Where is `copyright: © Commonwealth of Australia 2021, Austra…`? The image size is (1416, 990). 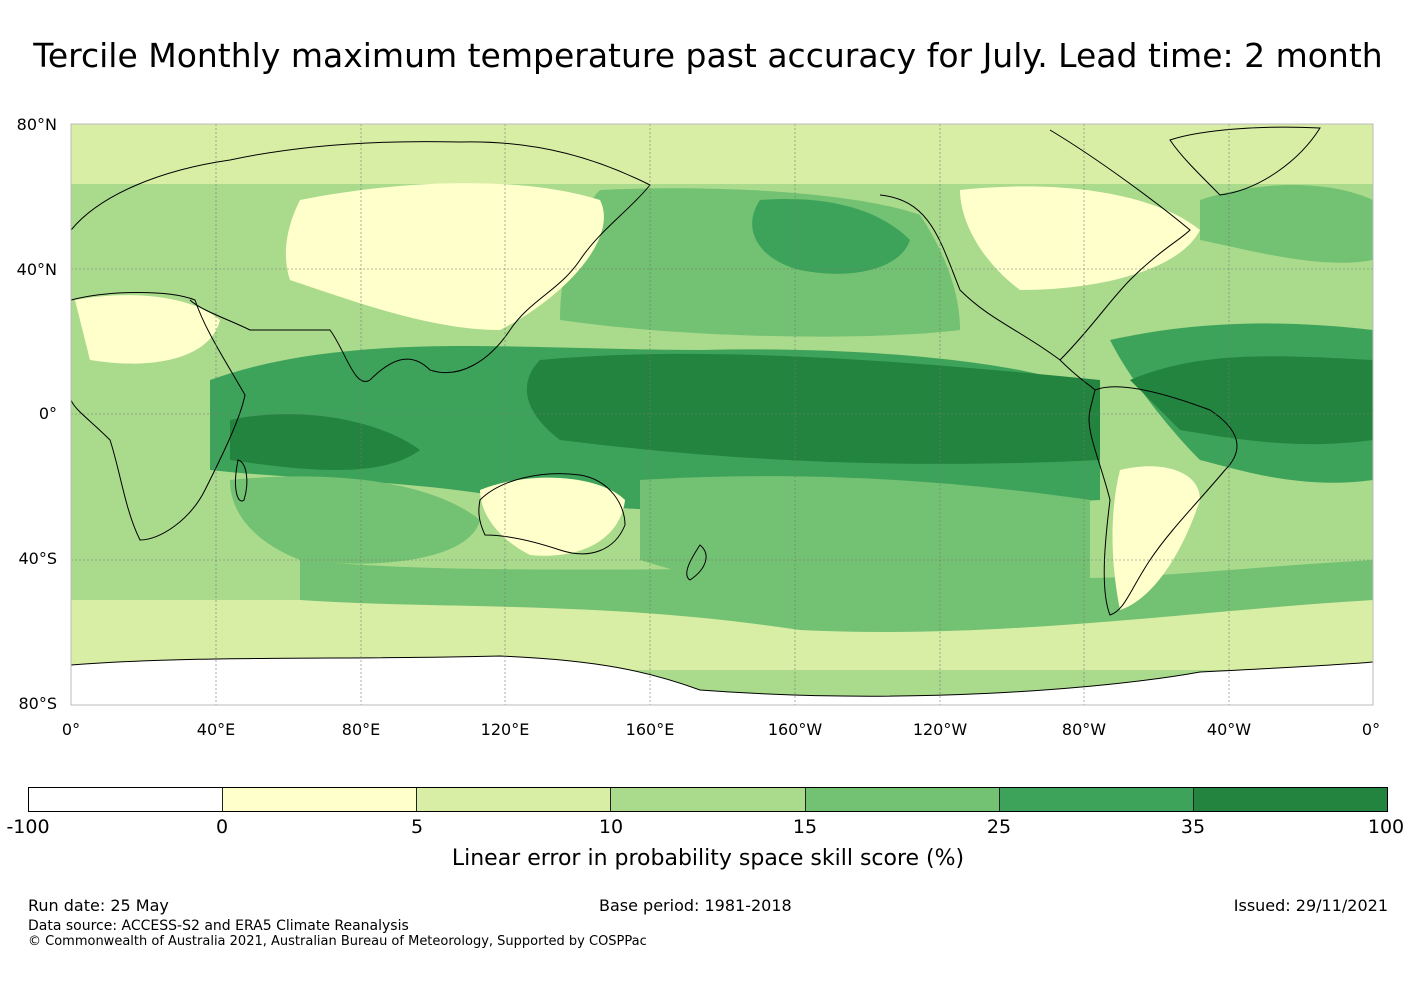
copyright: © Commonwealth of Australia 2021, Austra… is located at coordinates (337, 941).